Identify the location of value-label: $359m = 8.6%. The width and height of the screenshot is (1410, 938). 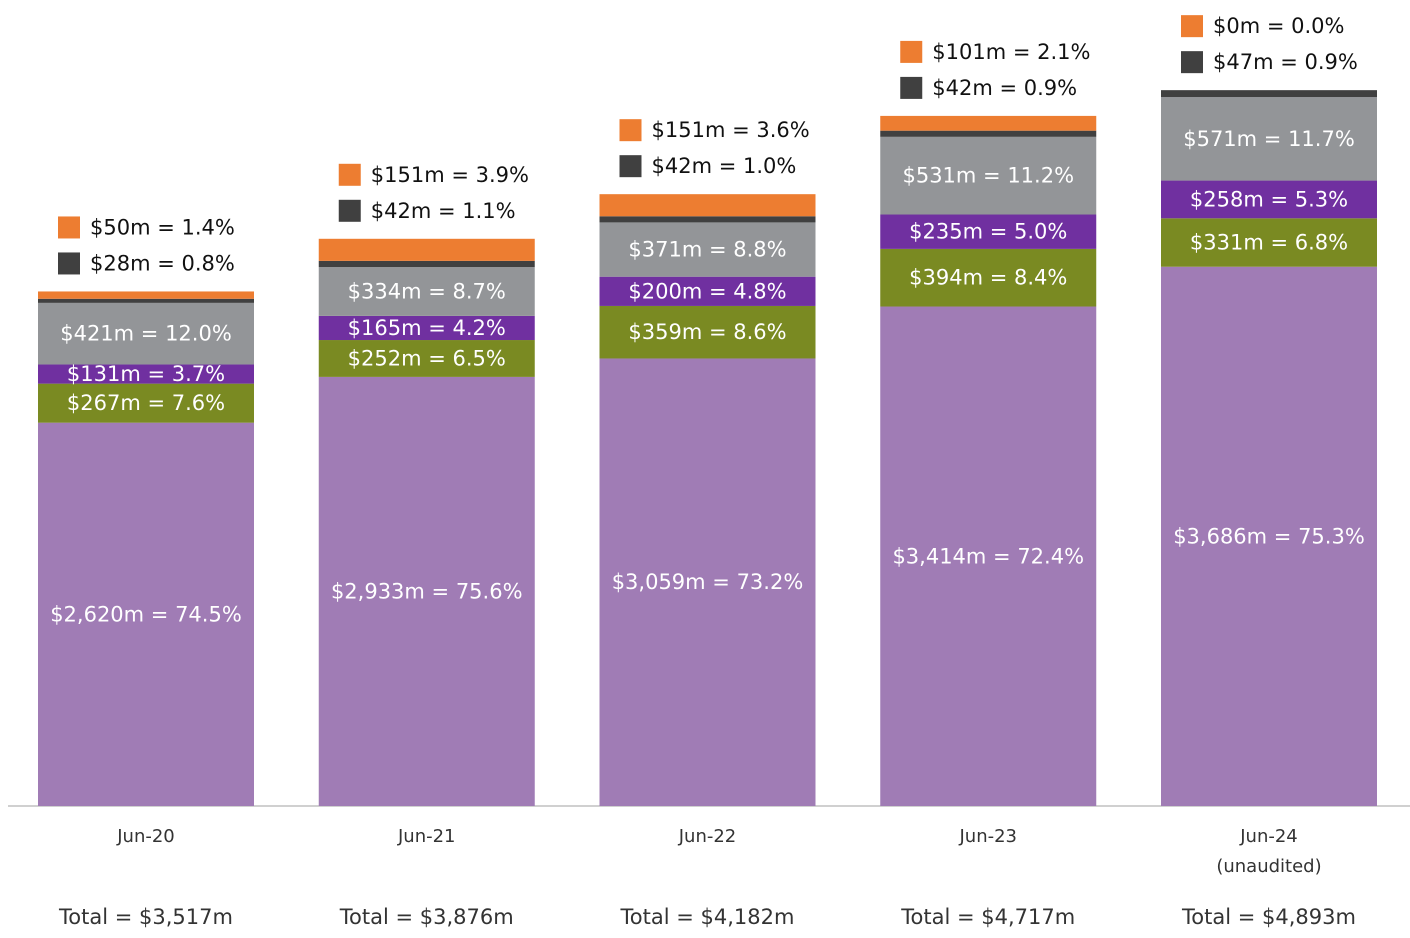
(707, 332).